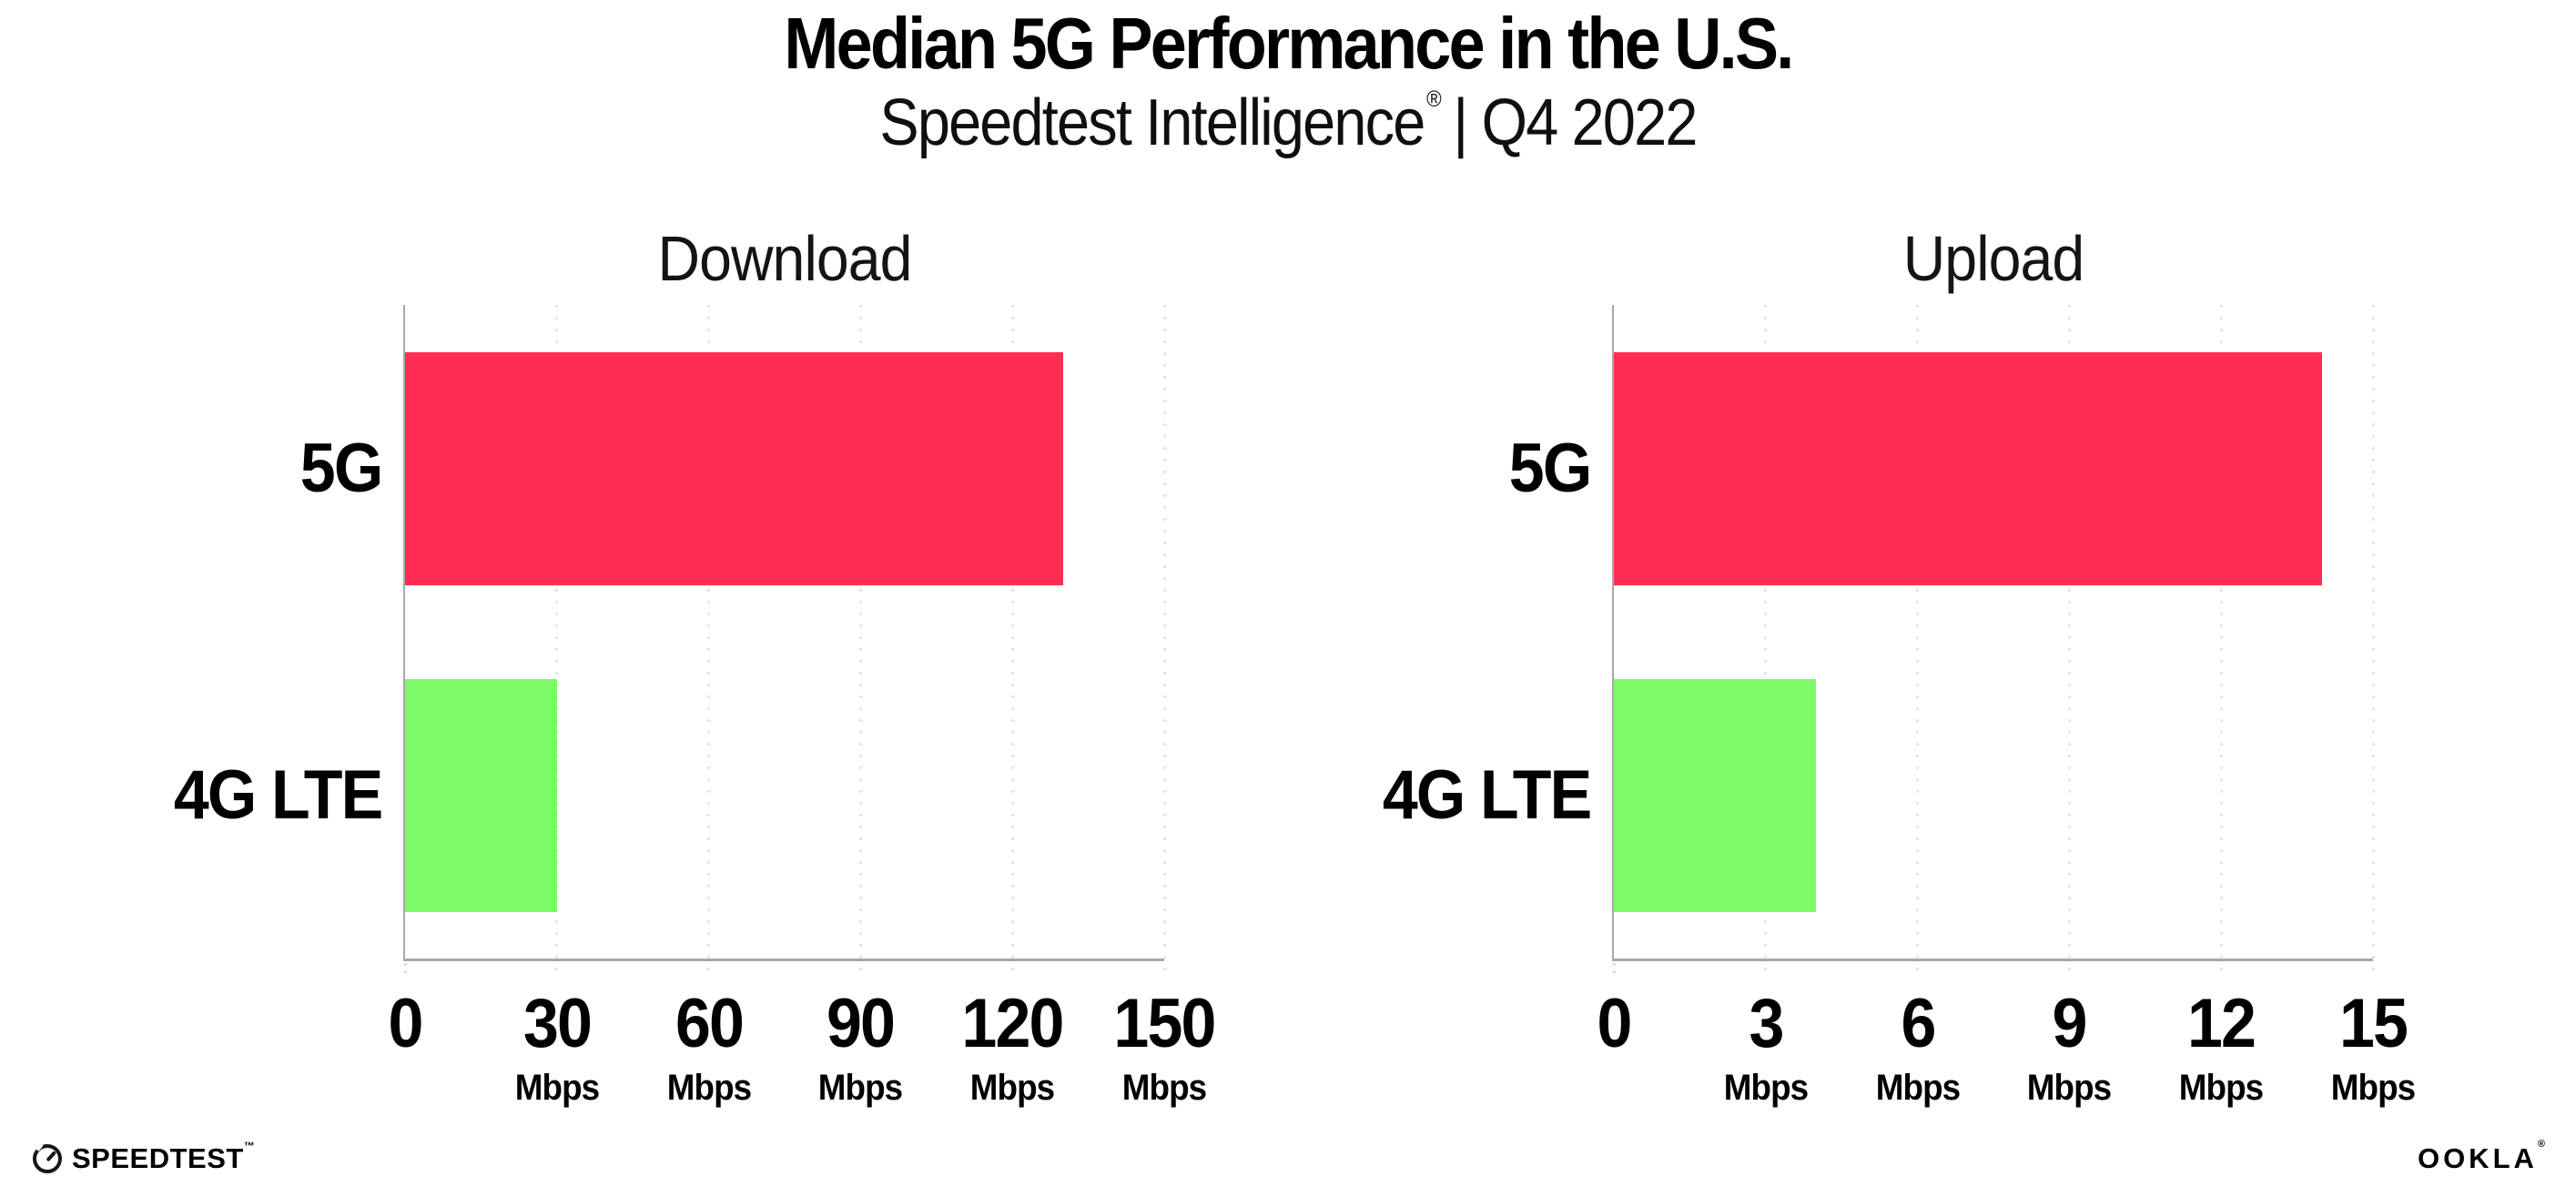  Describe the element at coordinates (1434, 99) in the screenshot. I see `registered-trademark-icon: ®` at that location.